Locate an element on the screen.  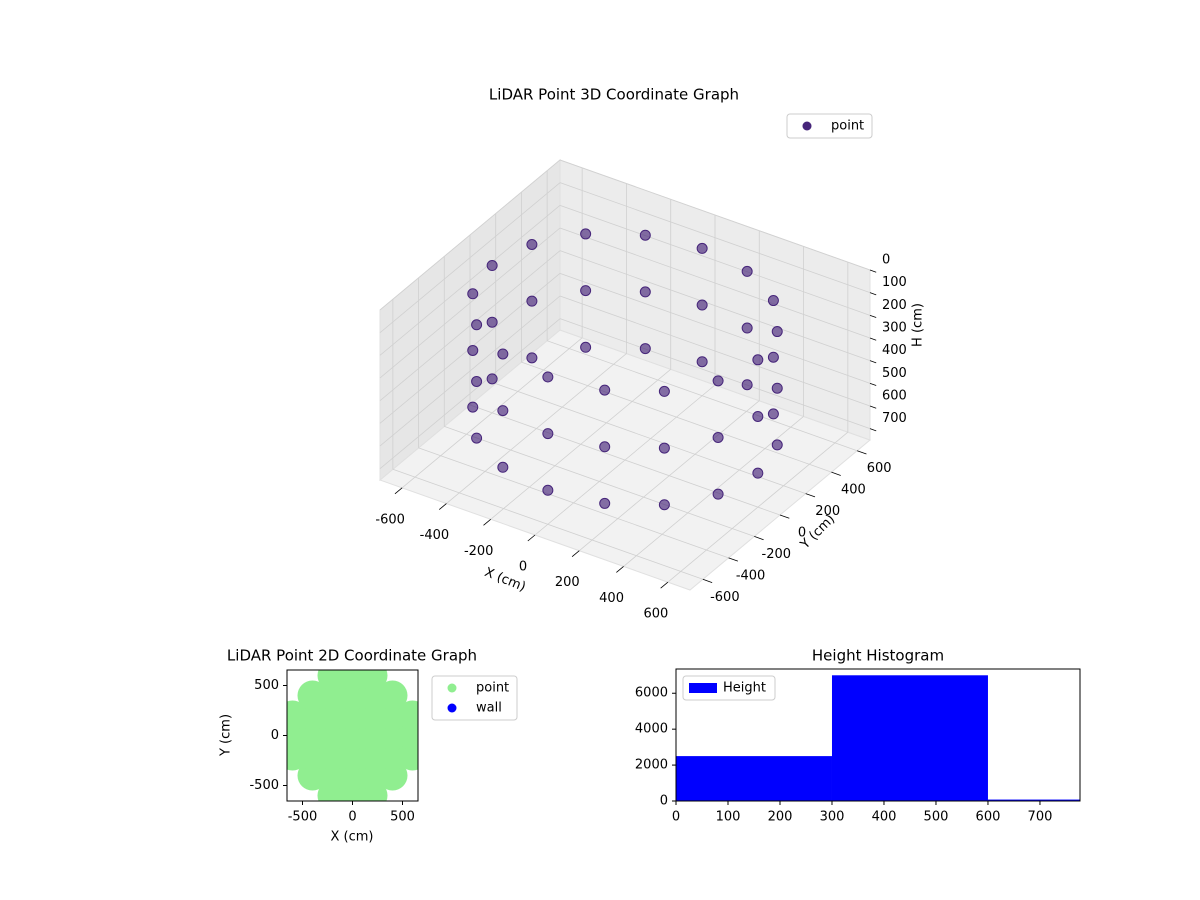
z-tick-label: 400 is located at coordinates (894, 350).